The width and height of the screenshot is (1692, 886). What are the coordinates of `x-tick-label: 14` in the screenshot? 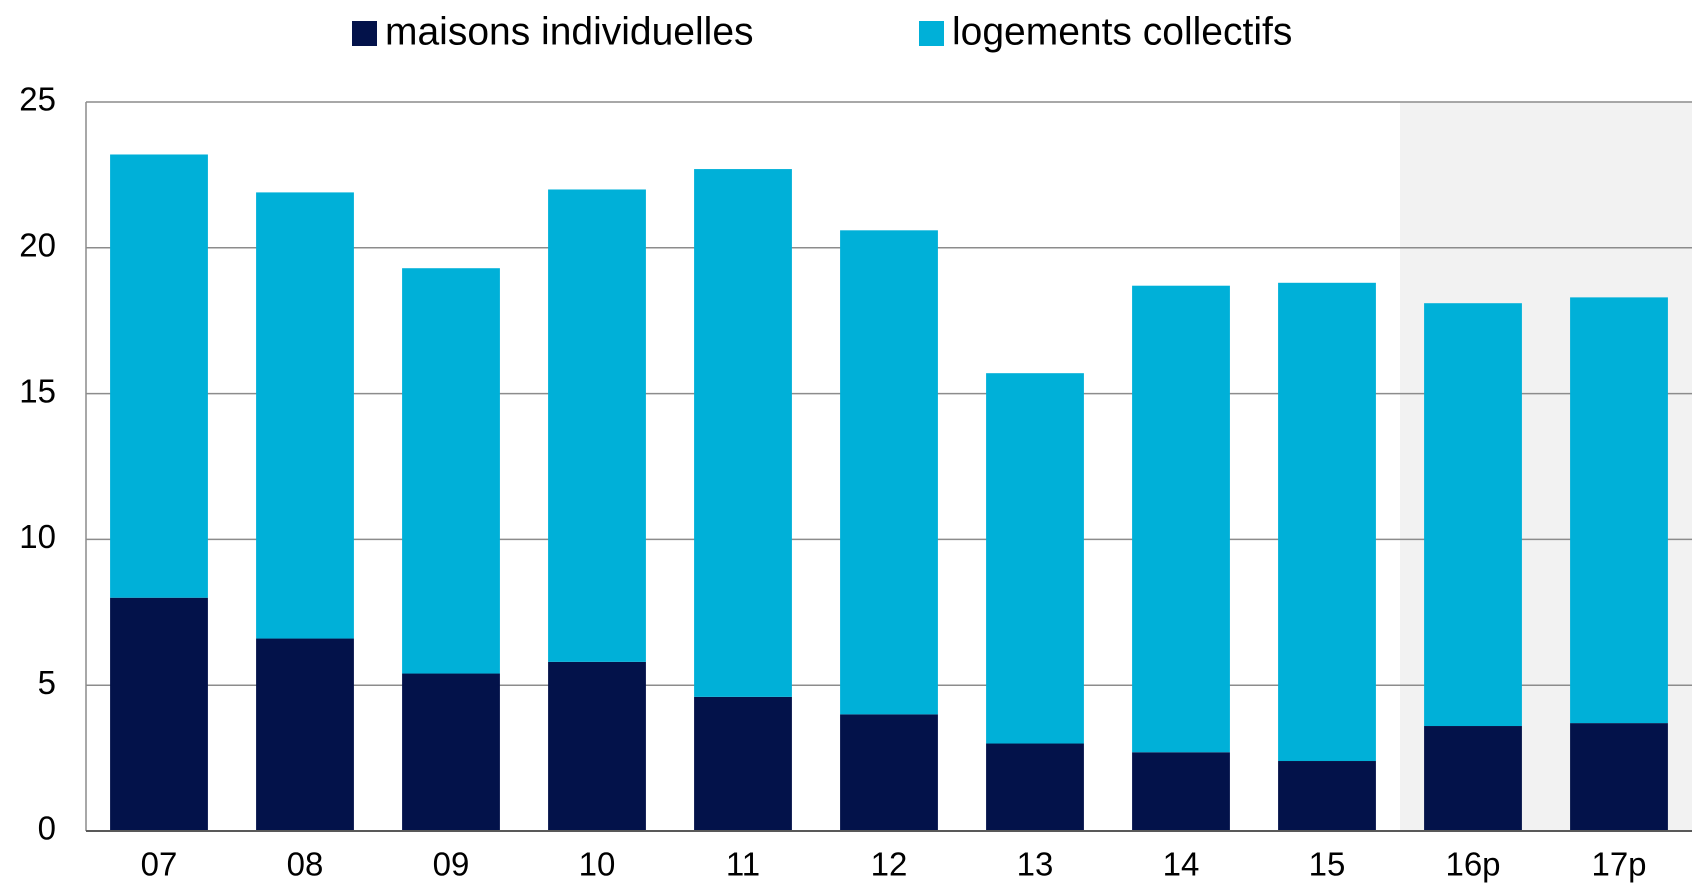 It's located at (1181, 864).